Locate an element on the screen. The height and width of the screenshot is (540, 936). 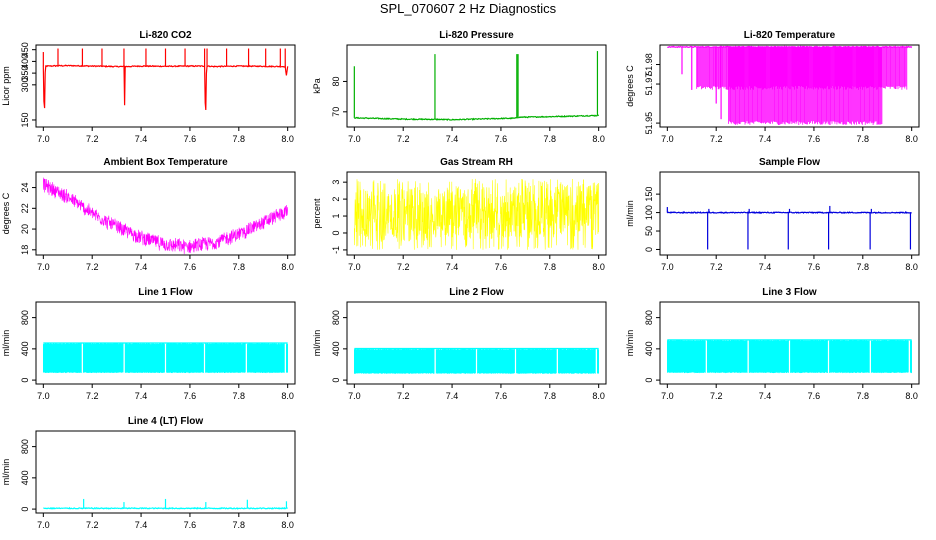
y-tick-label: 2 is located at coordinates (336, 199).